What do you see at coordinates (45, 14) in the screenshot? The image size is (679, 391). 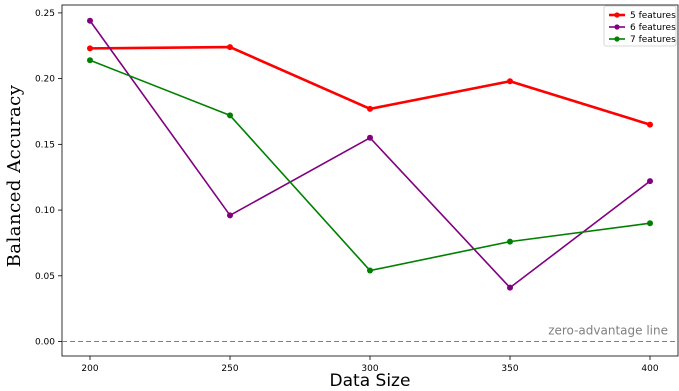 I see `y-tick-label: 0.25` at bounding box center [45, 14].